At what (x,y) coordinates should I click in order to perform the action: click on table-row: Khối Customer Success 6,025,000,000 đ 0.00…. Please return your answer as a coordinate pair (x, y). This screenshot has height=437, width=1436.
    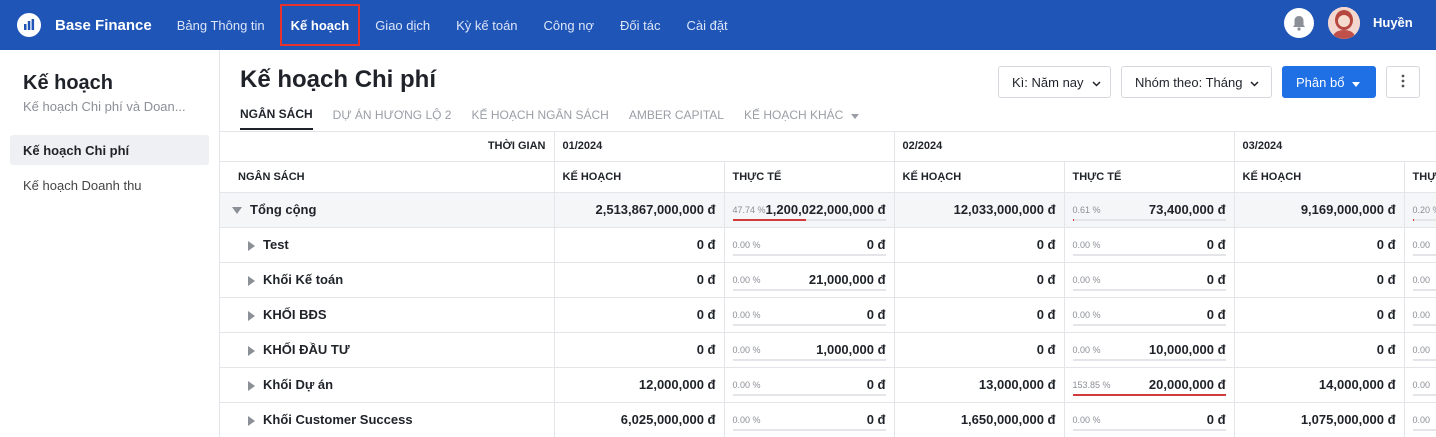
    Looking at the image, I should click on (828, 419).